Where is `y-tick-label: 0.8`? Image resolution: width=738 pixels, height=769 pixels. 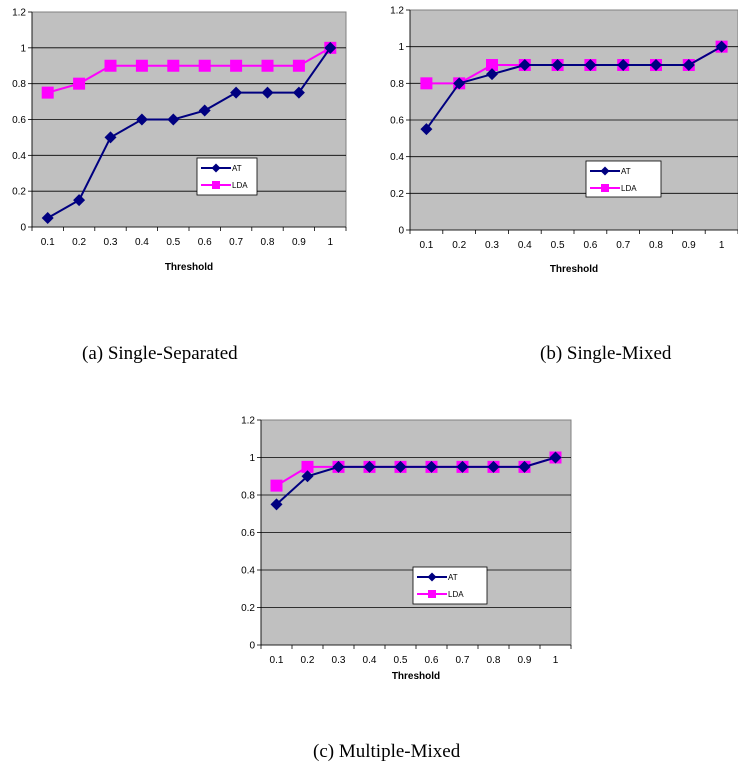 y-tick-label: 0.8 is located at coordinates (19, 84).